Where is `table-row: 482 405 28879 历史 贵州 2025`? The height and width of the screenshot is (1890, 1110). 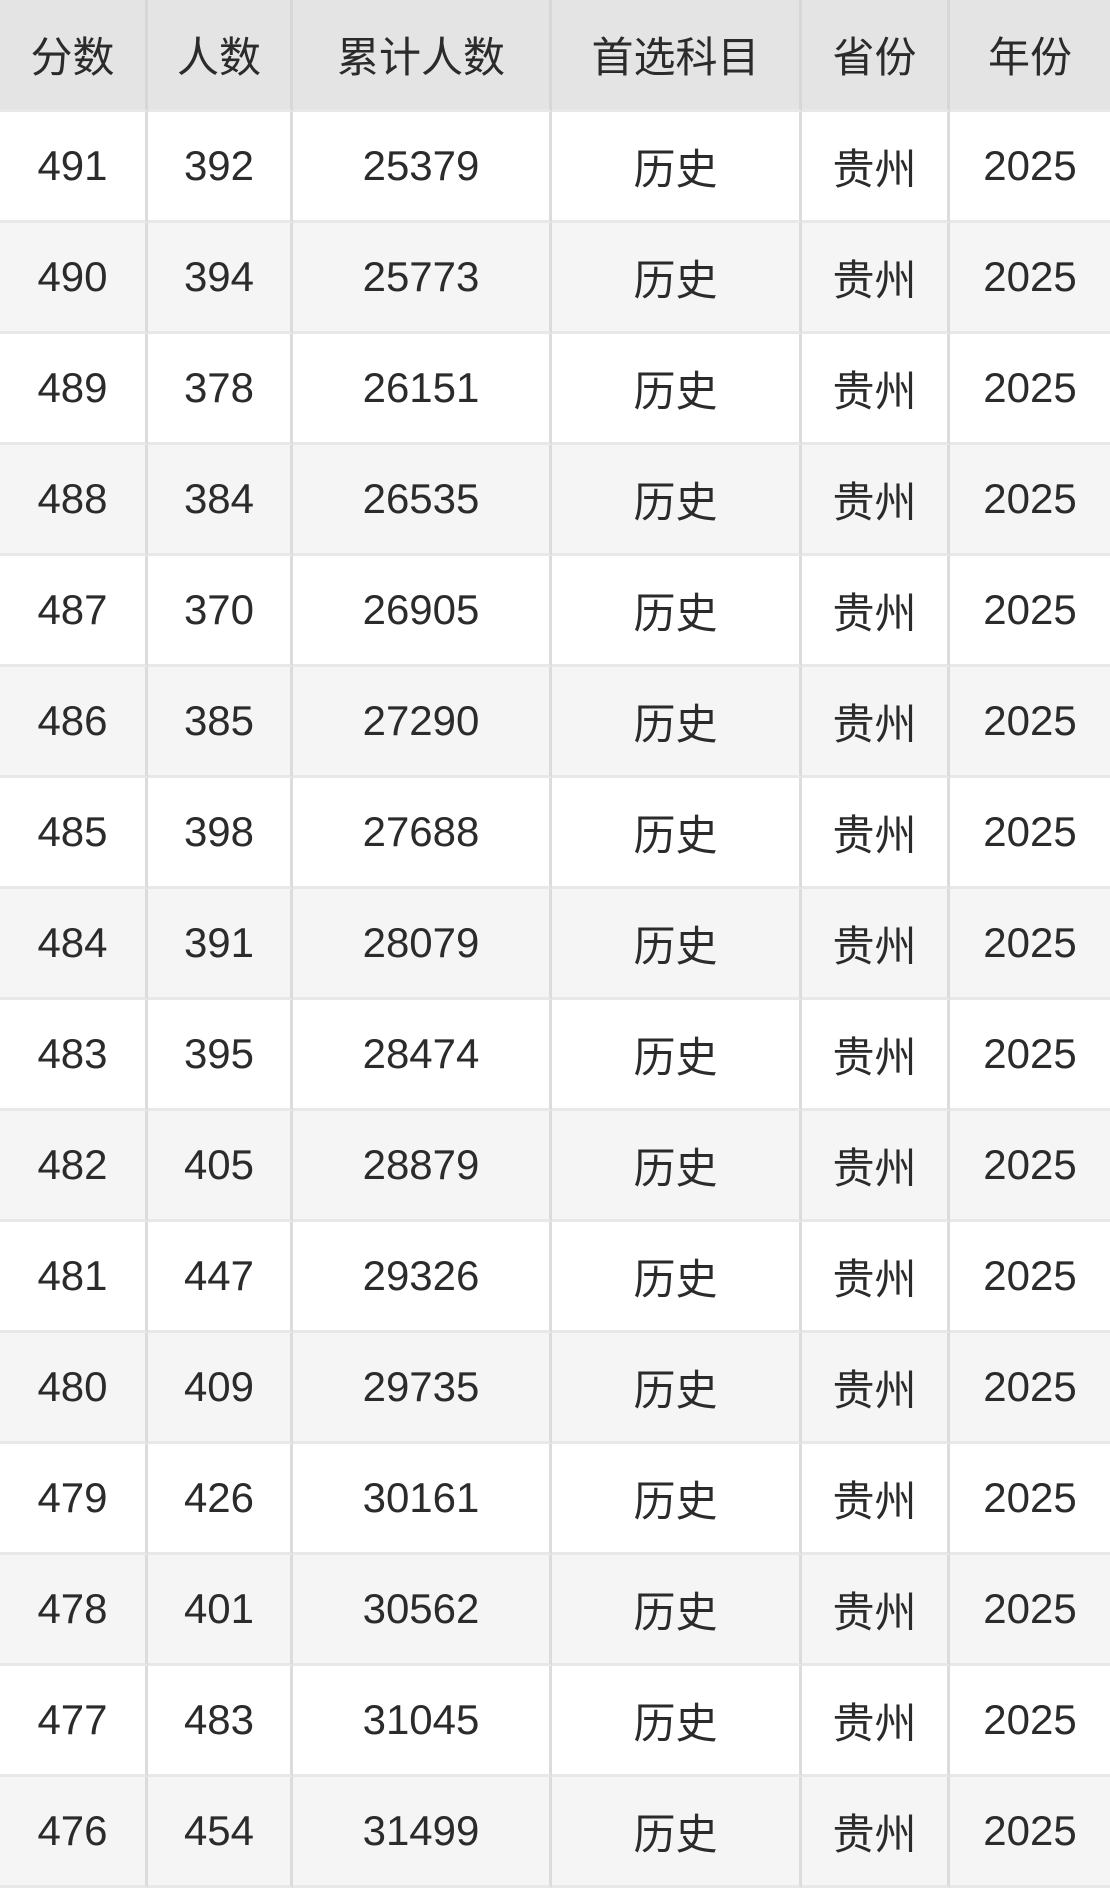
table-row: 482 405 28879 历史 贵州 2025 is located at coordinates (555, 1166).